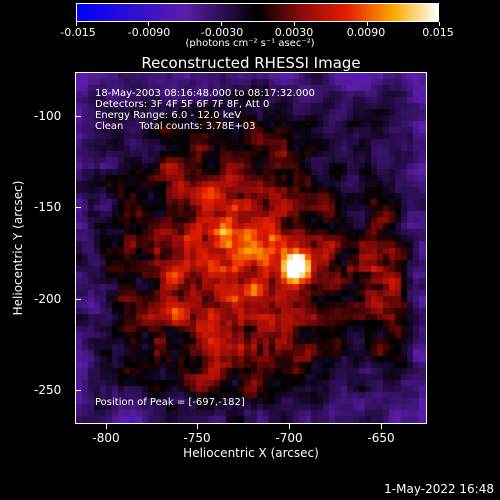 Image resolution: width=500 pixels, height=500 pixels. I want to click on colorbar-gradient, so click(257, 12).